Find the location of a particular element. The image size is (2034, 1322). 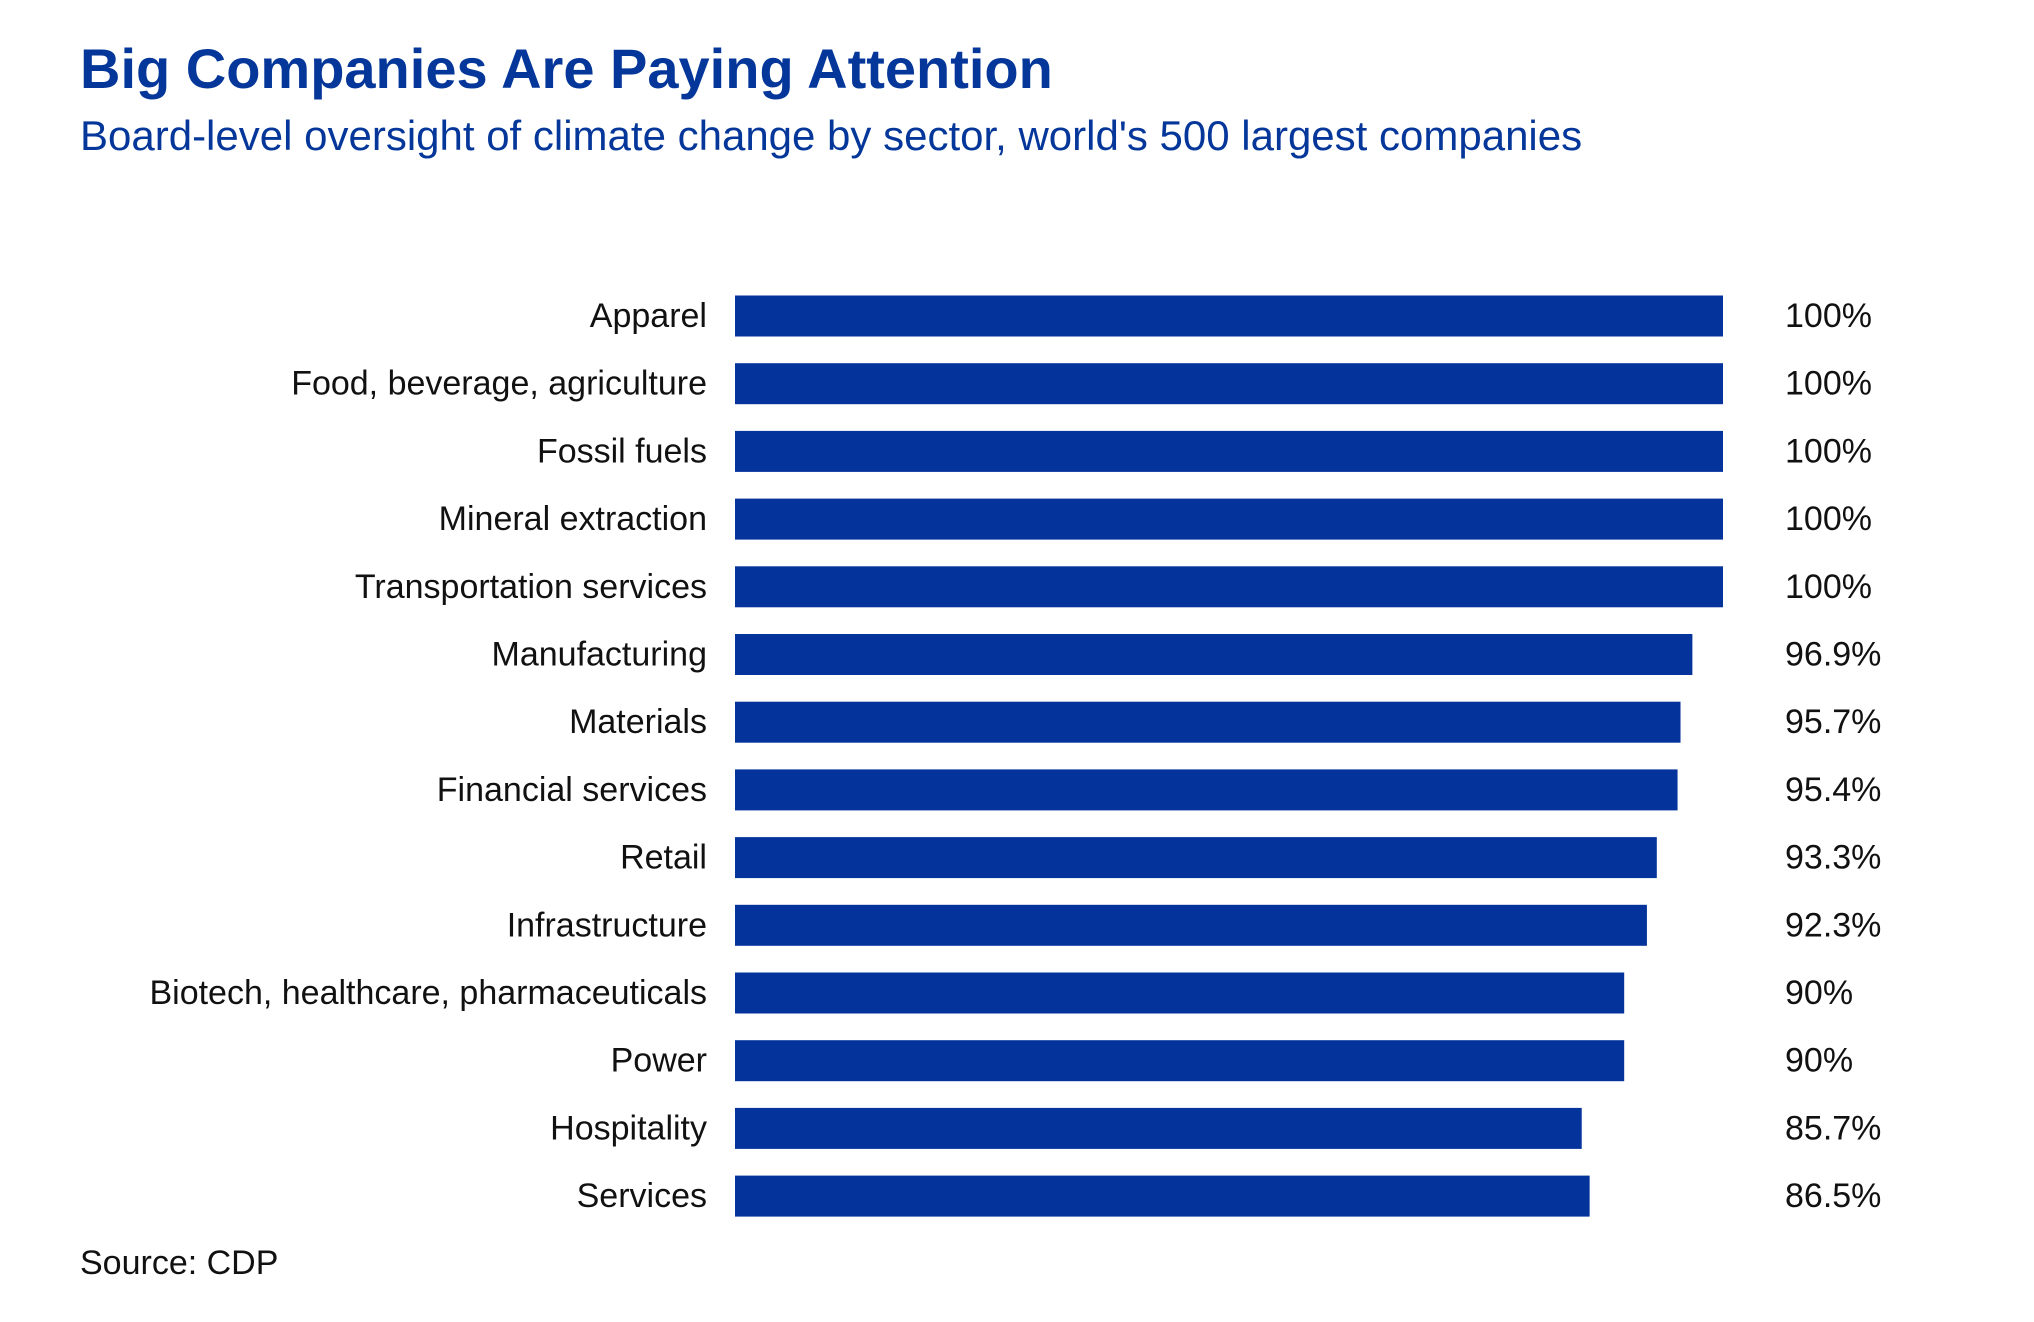

value-label: 96.9% is located at coordinates (1833, 655).